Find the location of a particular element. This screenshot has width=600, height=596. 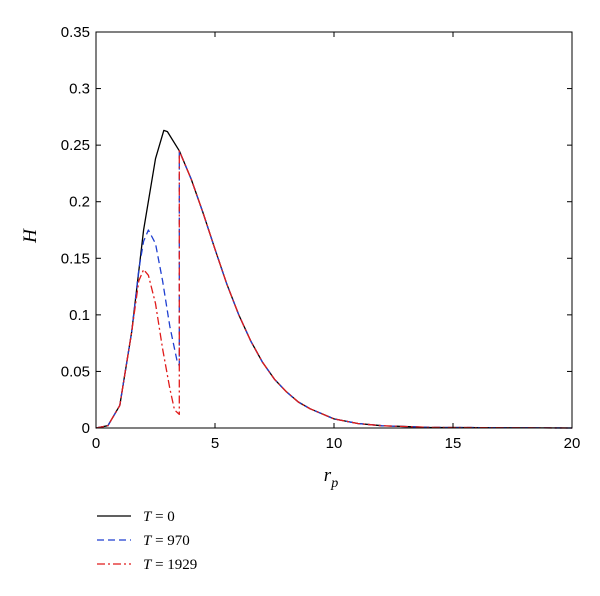

x-tick-label: 5 is located at coordinates (215, 443).